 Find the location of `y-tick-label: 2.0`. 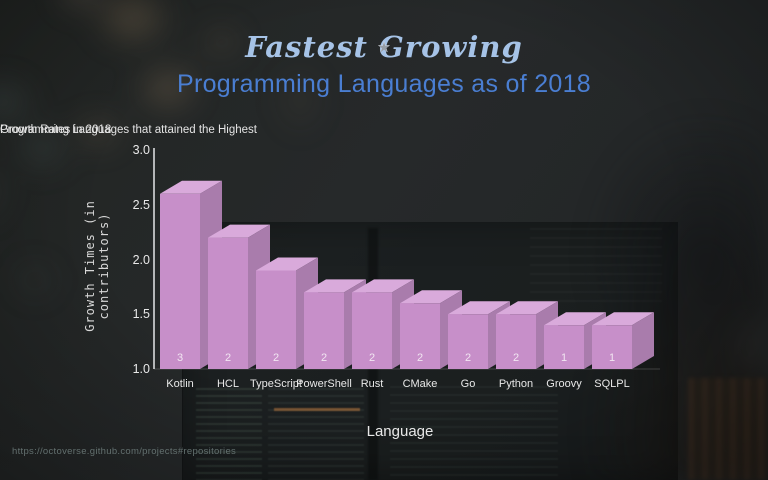

y-tick-label: 2.0 is located at coordinates (141, 259).